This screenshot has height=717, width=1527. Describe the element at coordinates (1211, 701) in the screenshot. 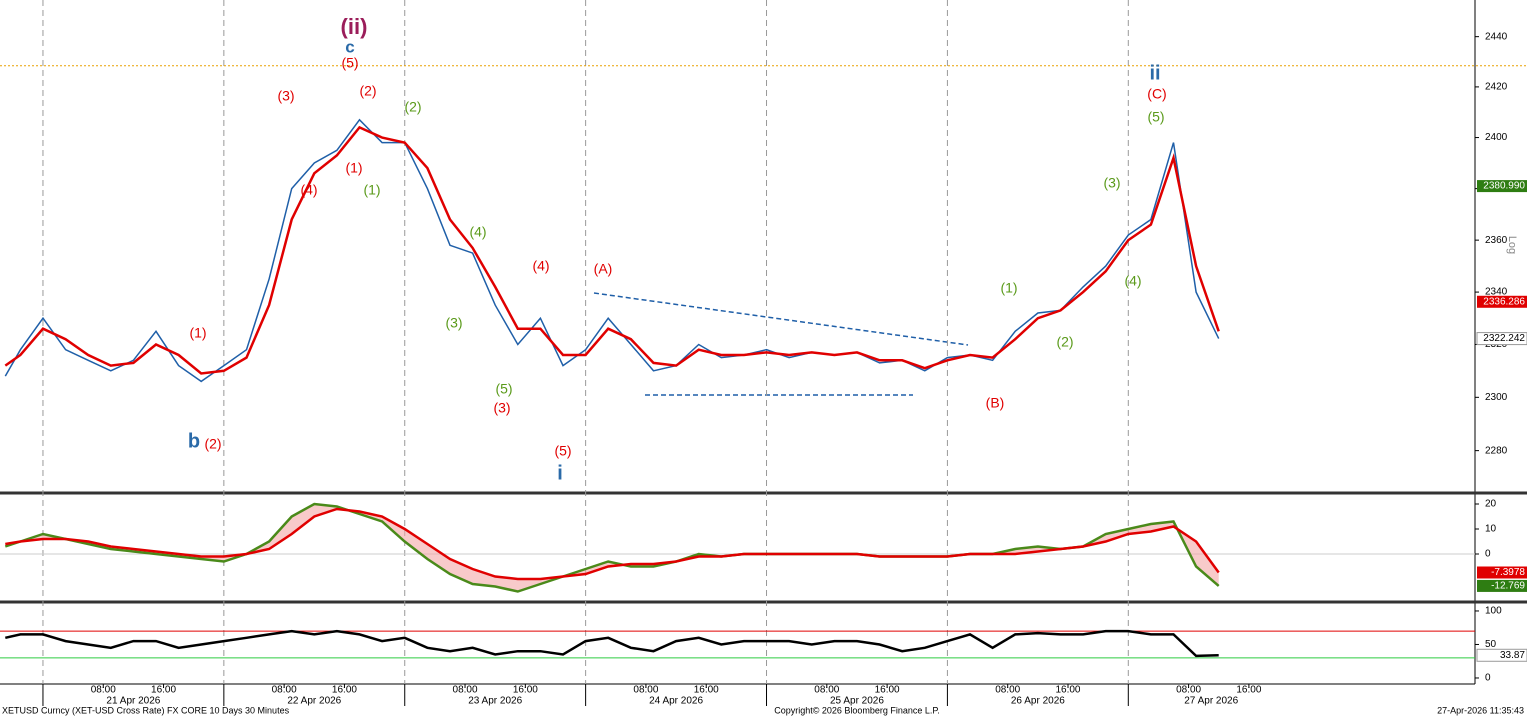

I see `date-label: 27 Apr 2026` at that location.